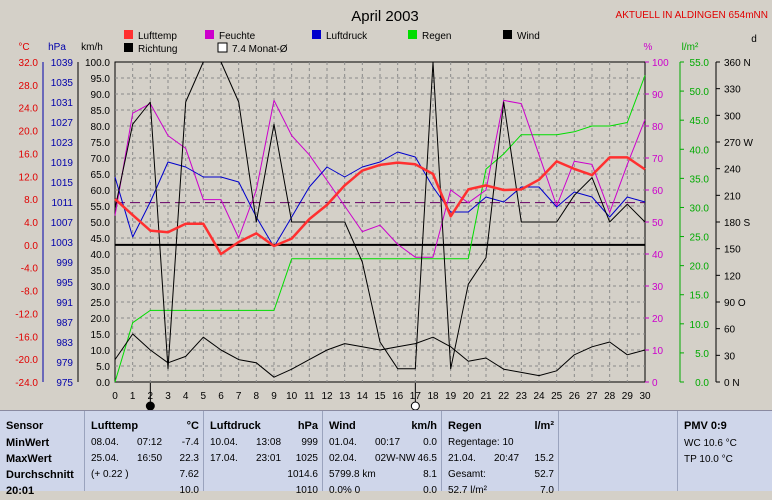 This screenshot has height=500, width=772. I want to click on x-tick-label: 4, so click(186, 396).